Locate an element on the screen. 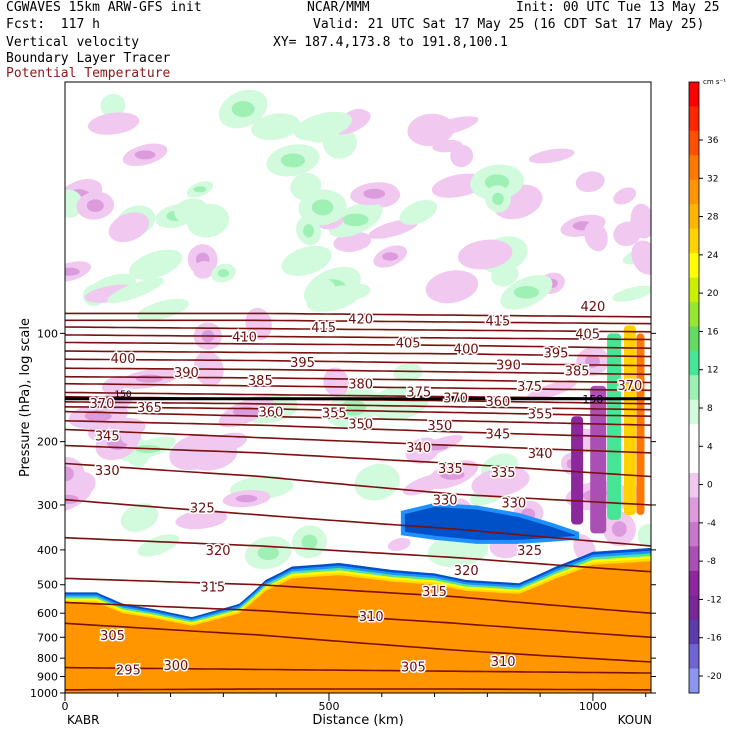 The height and width of the screenshot is (740, 740). x-tick-label: 1000 is located at coordinates (593, 706).